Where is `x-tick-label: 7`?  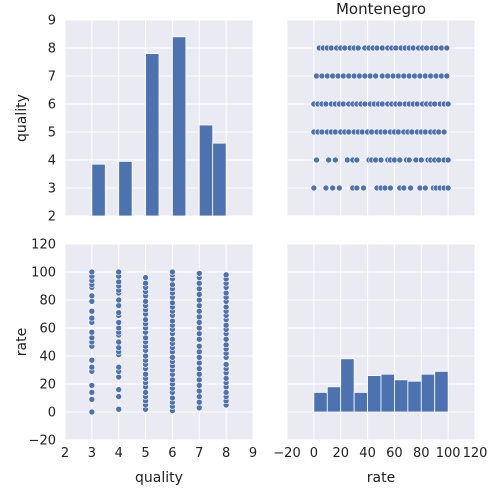
x-tick-label: 7 is located at coordinates (199, 453).